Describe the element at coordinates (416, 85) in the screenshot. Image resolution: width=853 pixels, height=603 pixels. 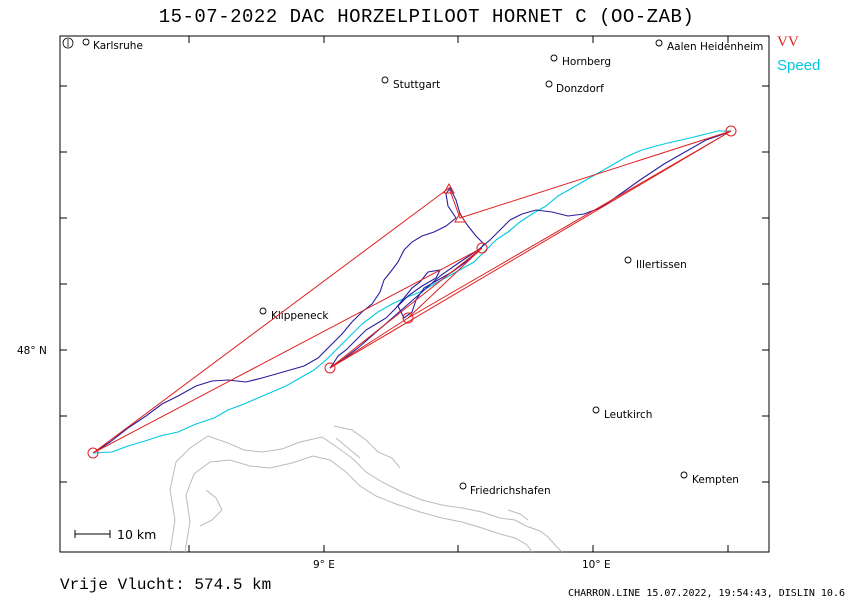
I see `city-stuttgart: Stuttgart` at that location.